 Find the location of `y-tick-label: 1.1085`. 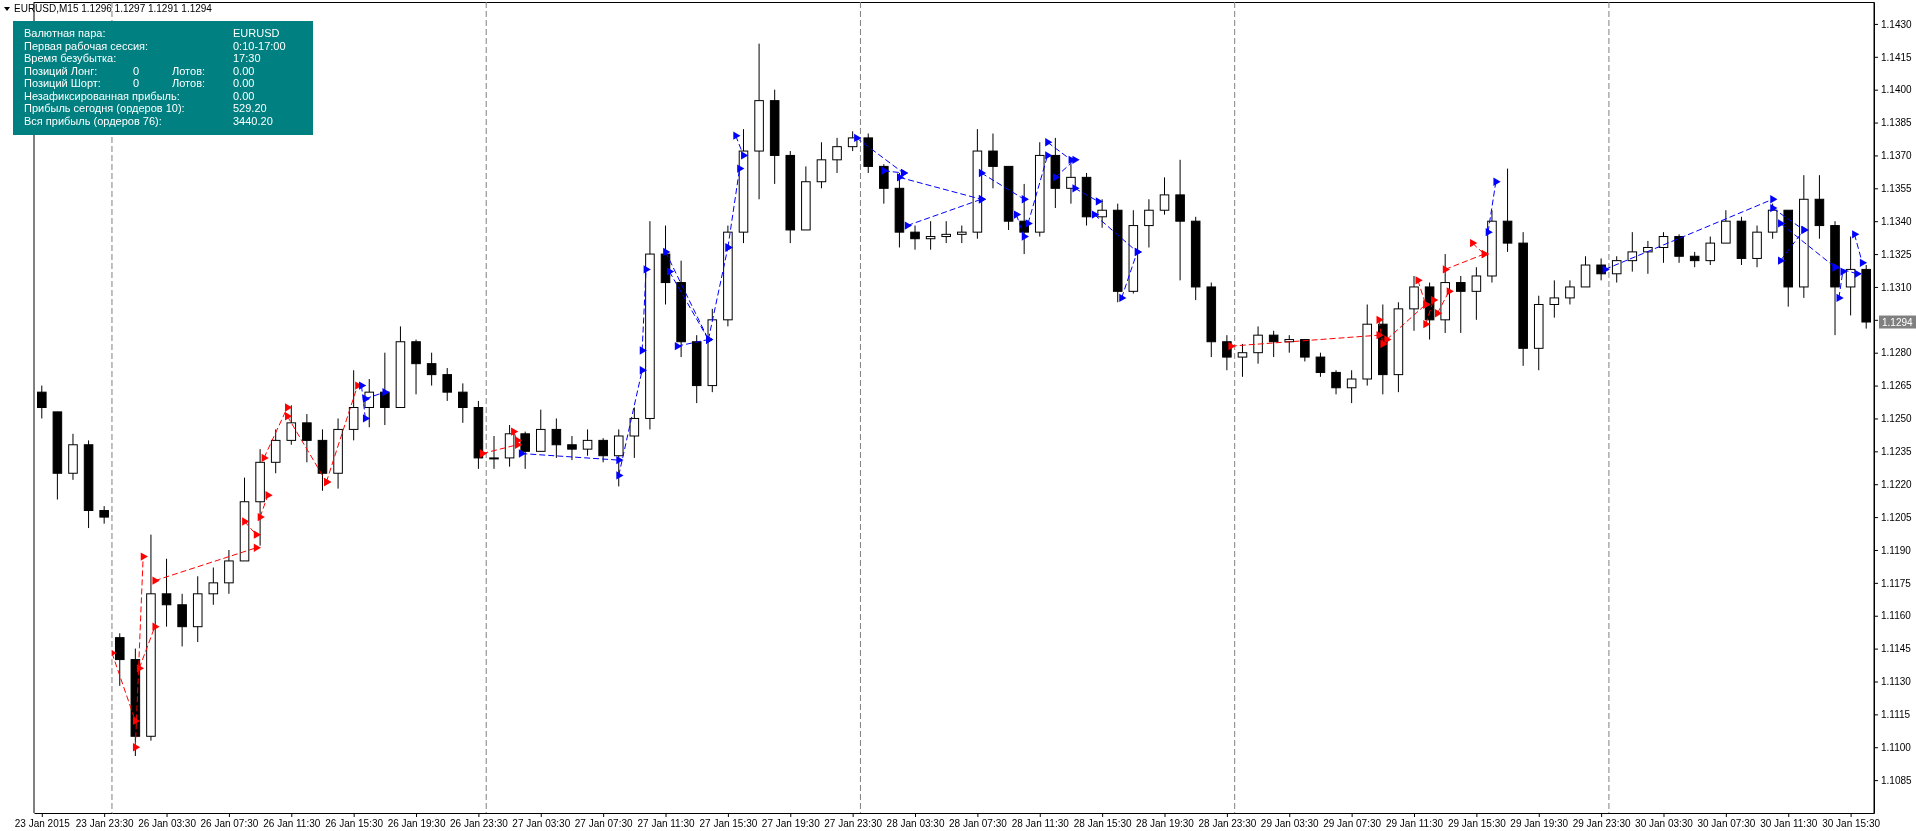

y-tick-label: 1.1085 is located at coordinates (1897, 780).